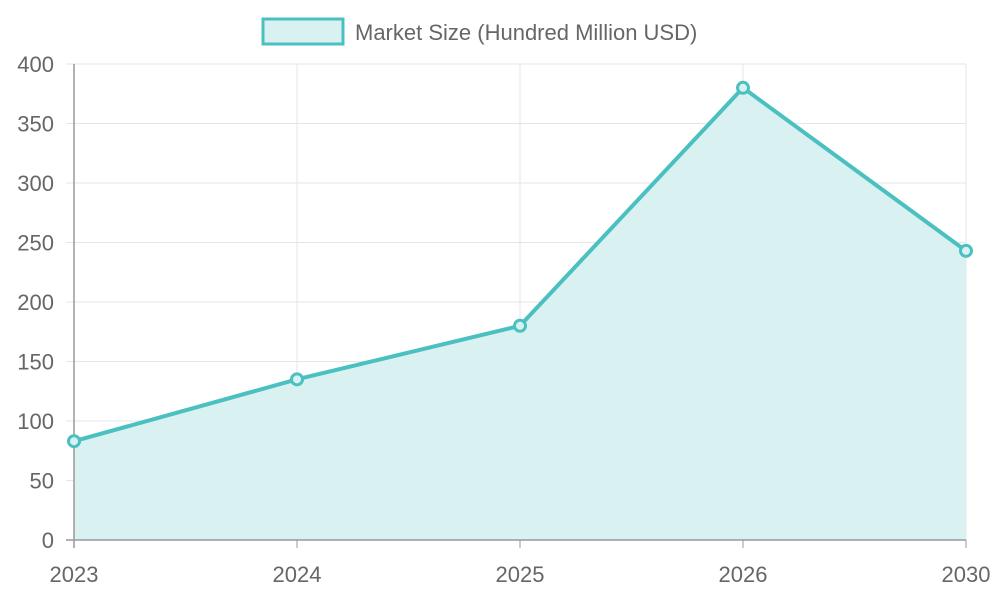  Describe the element at coordinates (35, 243) in the screenshot. I see `y-tick-label: 250` at that location.